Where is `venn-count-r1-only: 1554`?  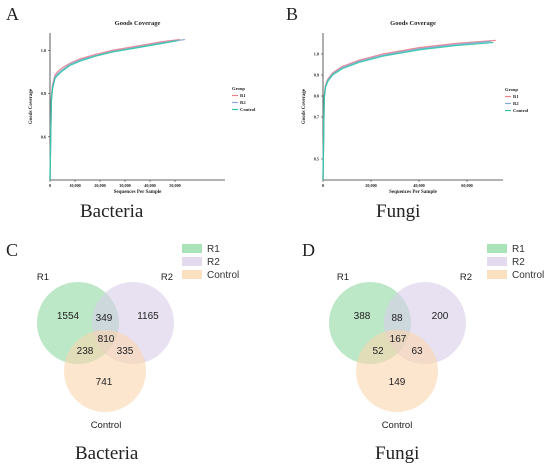
venn-count-r1-only: 1554 is located at coordinates (68, 316).